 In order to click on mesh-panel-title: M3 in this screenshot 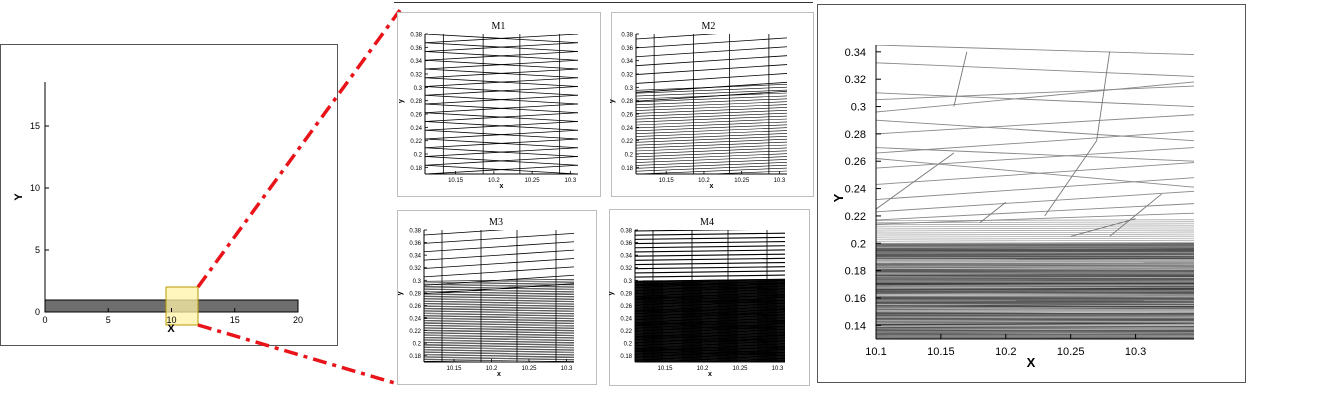, I will do `click(496, 222)`.